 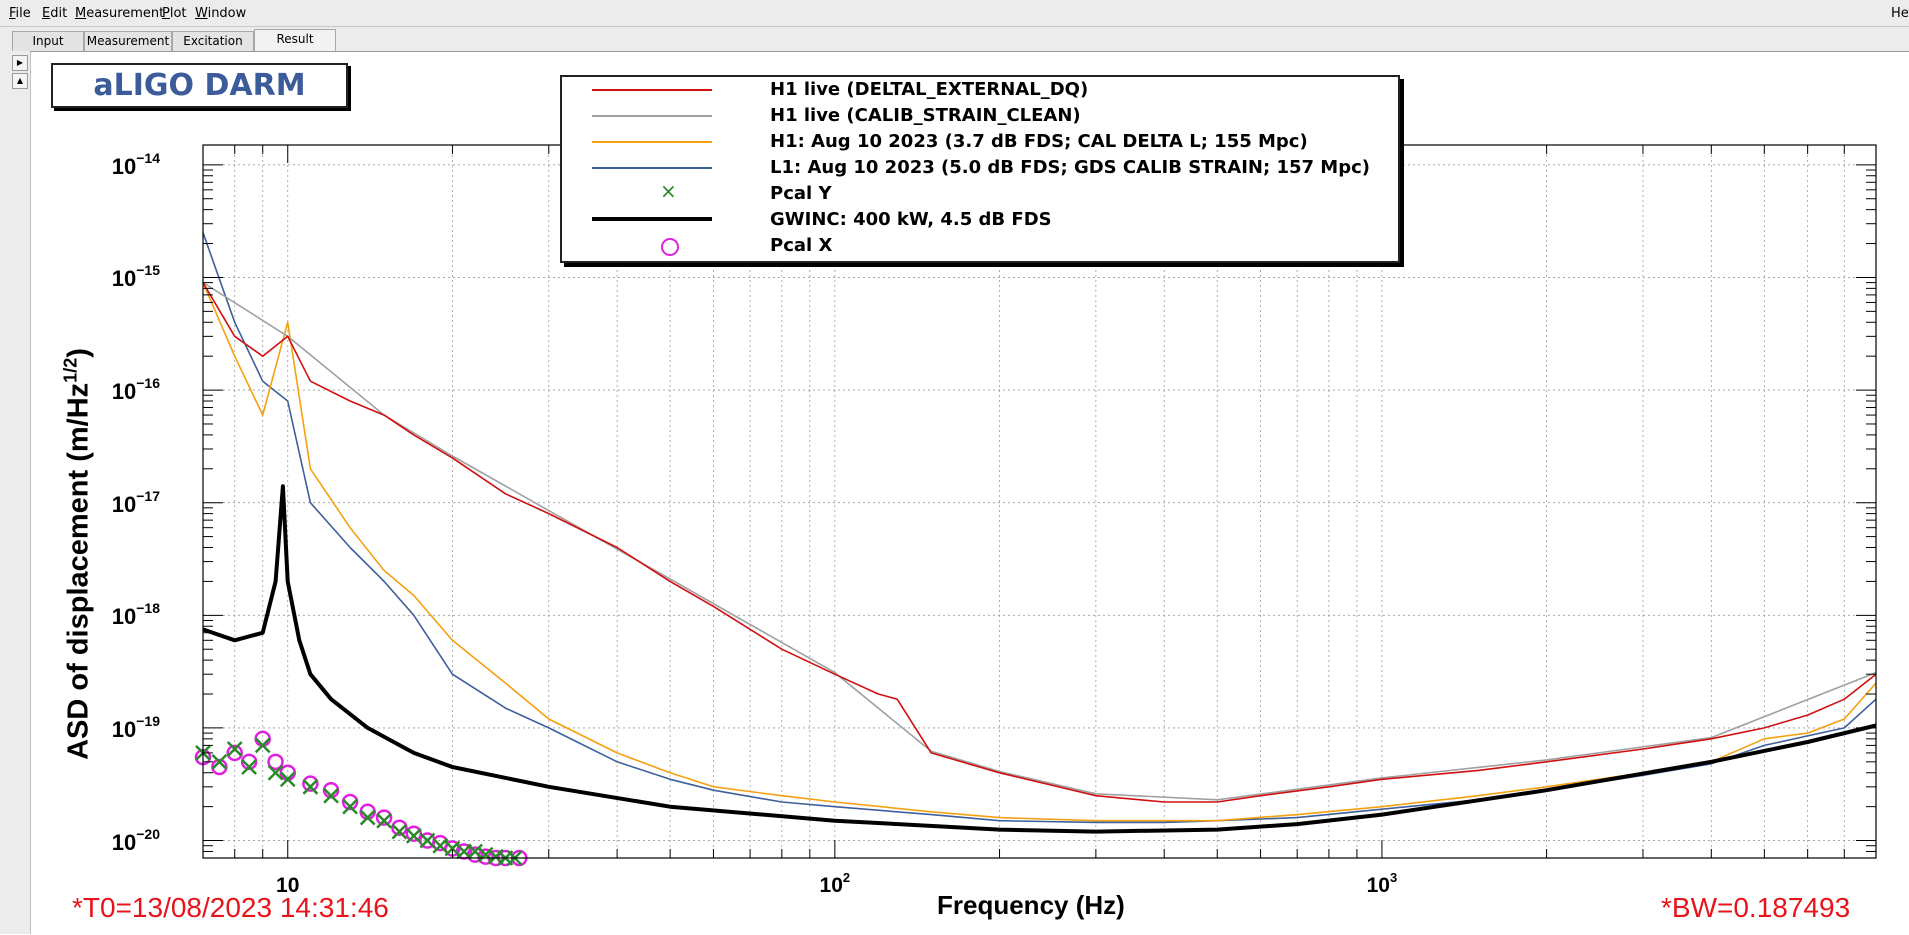 What do you see at coordinates (427, 841) in the screenshot?
I see `pcal-y-marker` at bounding box center [427, 841].